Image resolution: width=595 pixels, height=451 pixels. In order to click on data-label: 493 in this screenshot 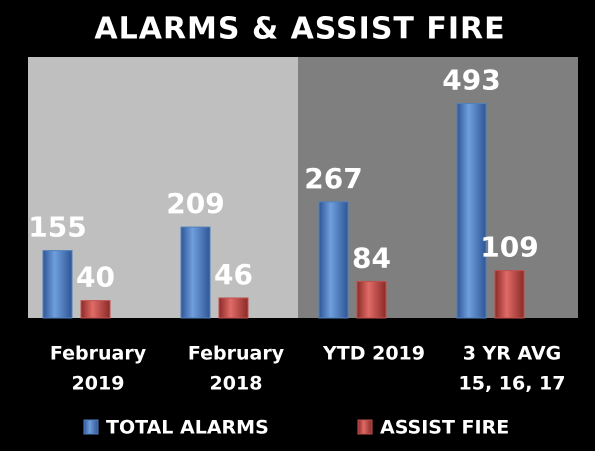, I will do `click(471, 80)`.